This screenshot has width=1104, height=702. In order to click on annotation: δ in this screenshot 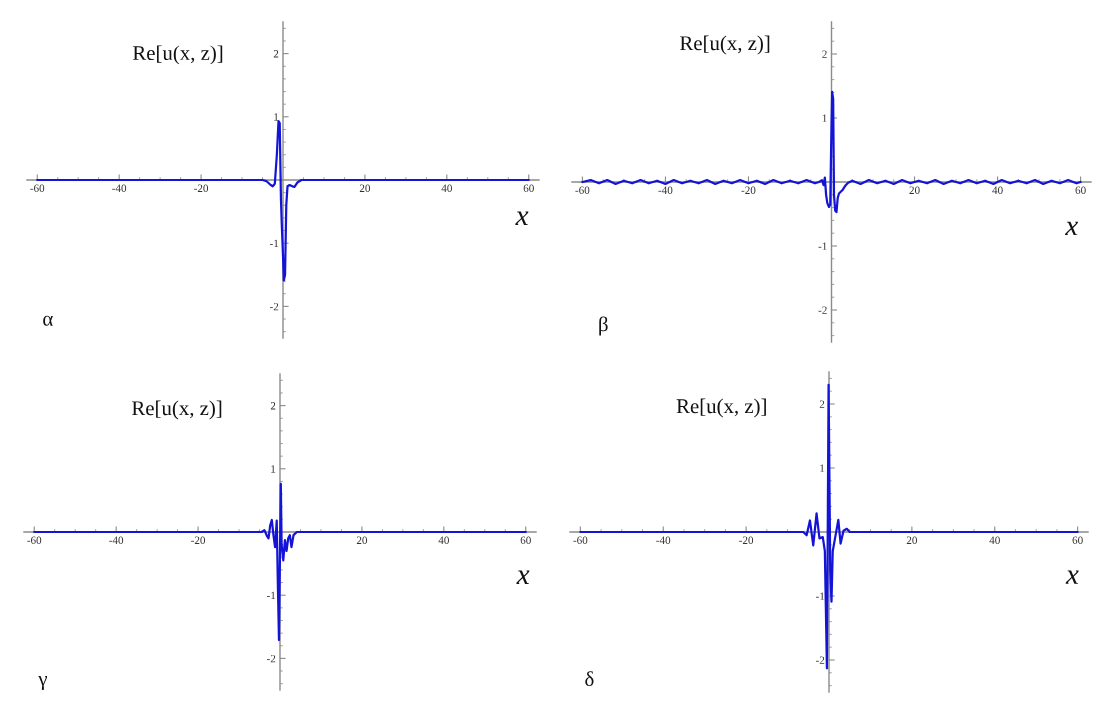, I will do `click(589, 679)`.